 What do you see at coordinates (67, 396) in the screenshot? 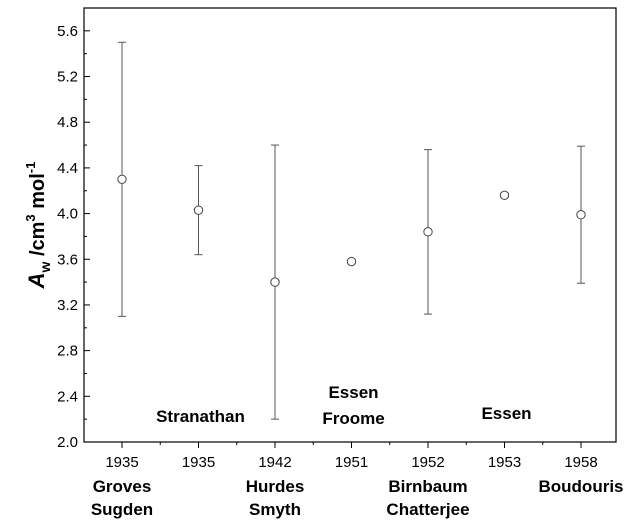
I see `y-tick-label: 2.4` at bounding box center [67, 396].